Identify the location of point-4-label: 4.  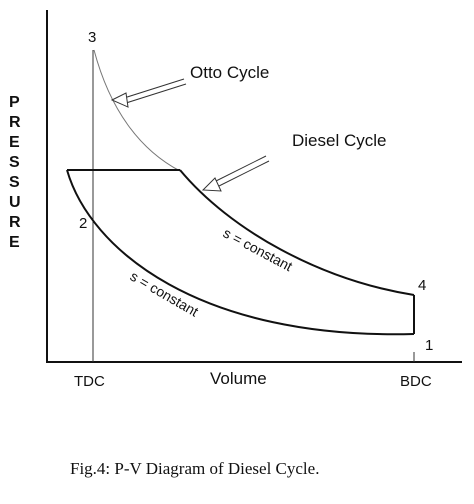
(422, 285).